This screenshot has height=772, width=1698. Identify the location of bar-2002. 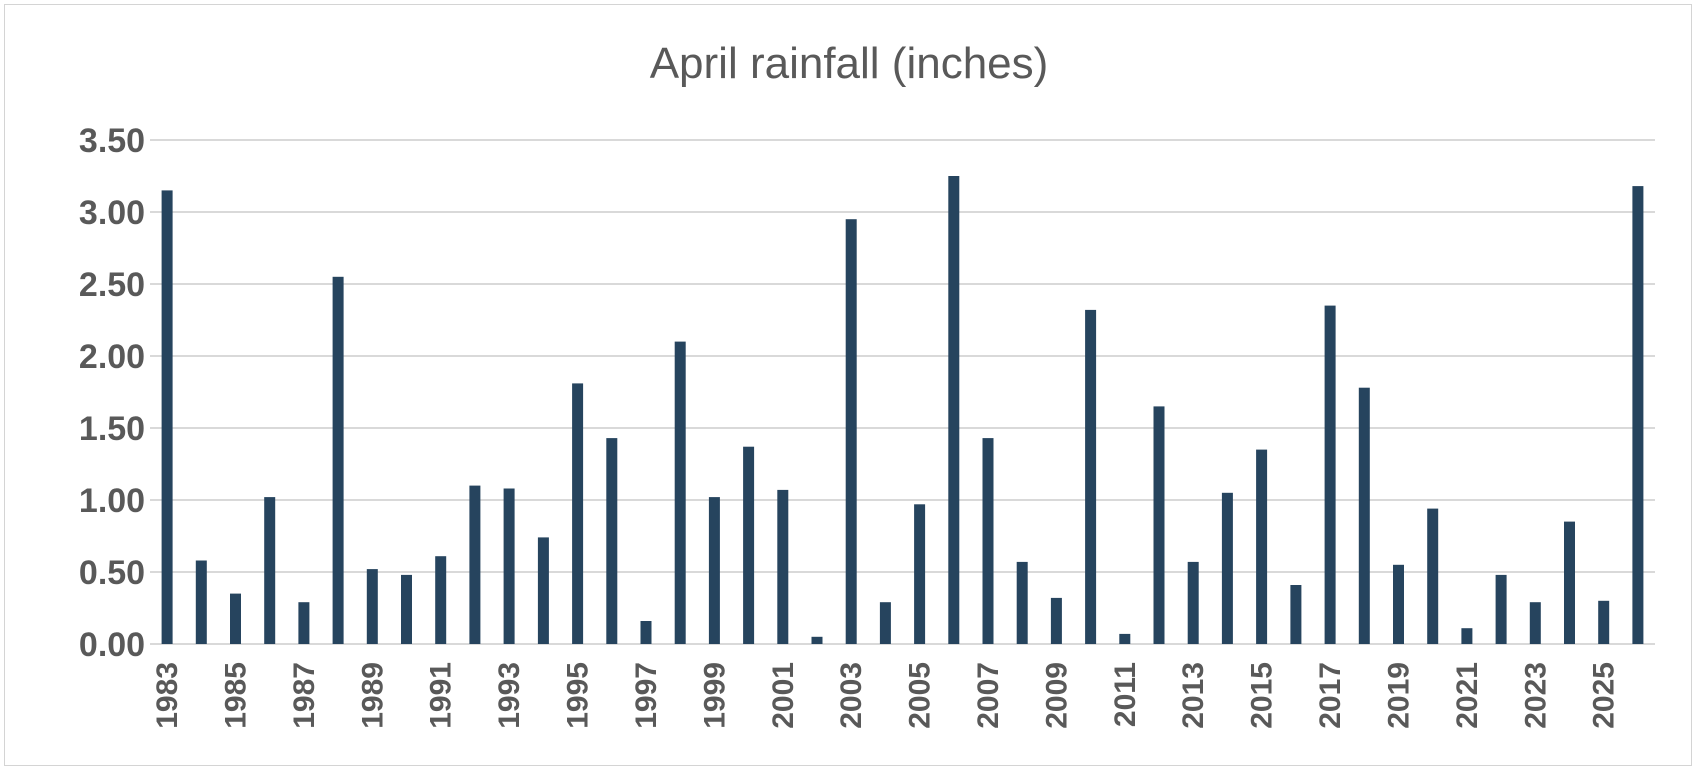
(817, 640).